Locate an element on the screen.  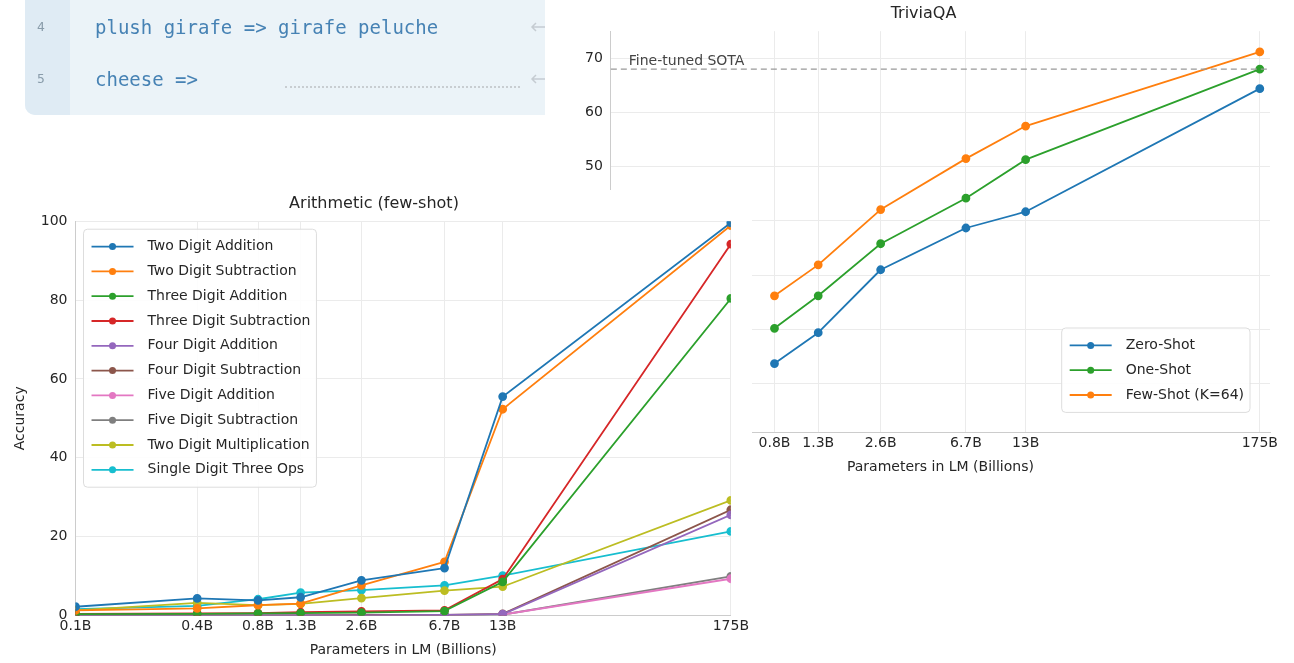
y-tick-label: 20 is located at coordinates (58, 535).